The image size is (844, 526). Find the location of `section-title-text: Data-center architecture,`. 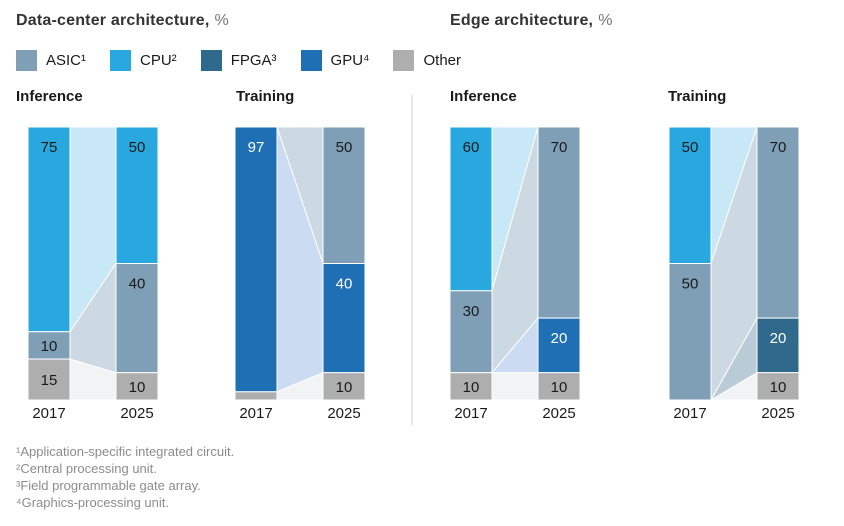

section-title-text: Data-center architecture, is located at coordinates (113, 20).